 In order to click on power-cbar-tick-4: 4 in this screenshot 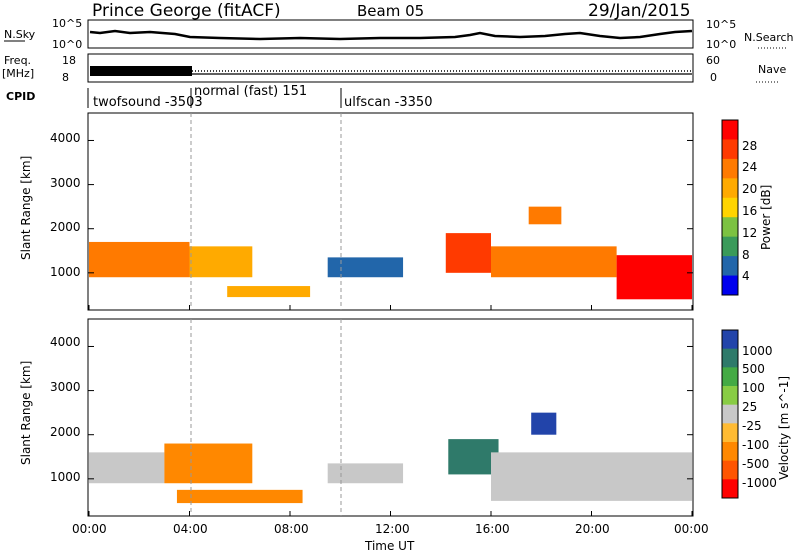, I will do `click(746, 276)`.